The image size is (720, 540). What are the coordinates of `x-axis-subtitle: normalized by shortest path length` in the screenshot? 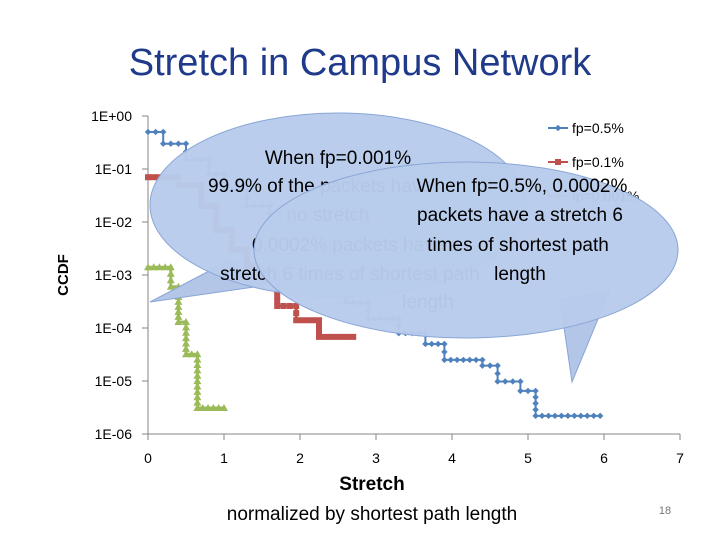 It's located at (372, 514).